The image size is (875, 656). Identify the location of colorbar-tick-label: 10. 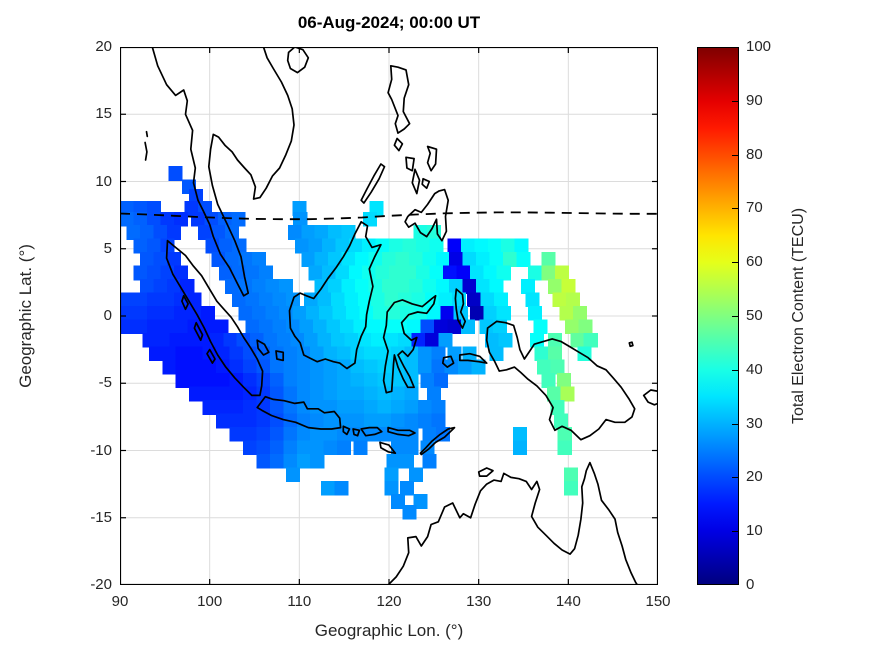
(754, 531).